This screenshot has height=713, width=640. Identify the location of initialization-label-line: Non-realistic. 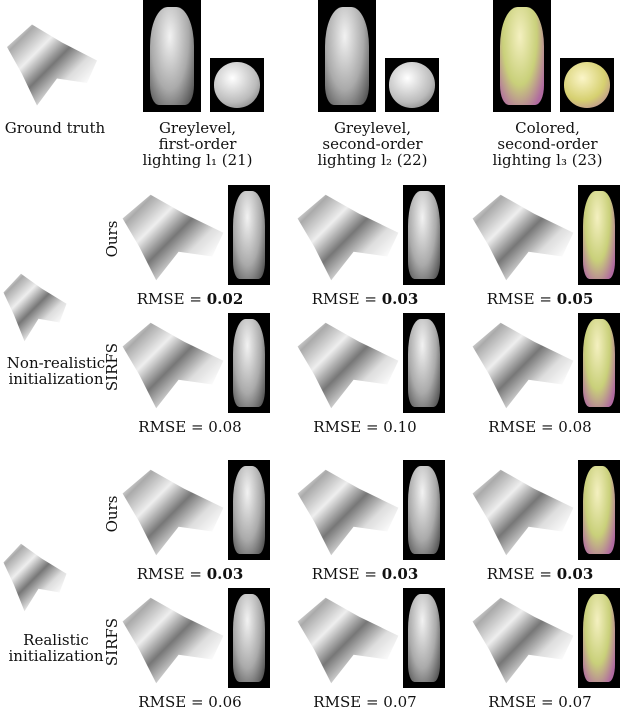
(56, 363).